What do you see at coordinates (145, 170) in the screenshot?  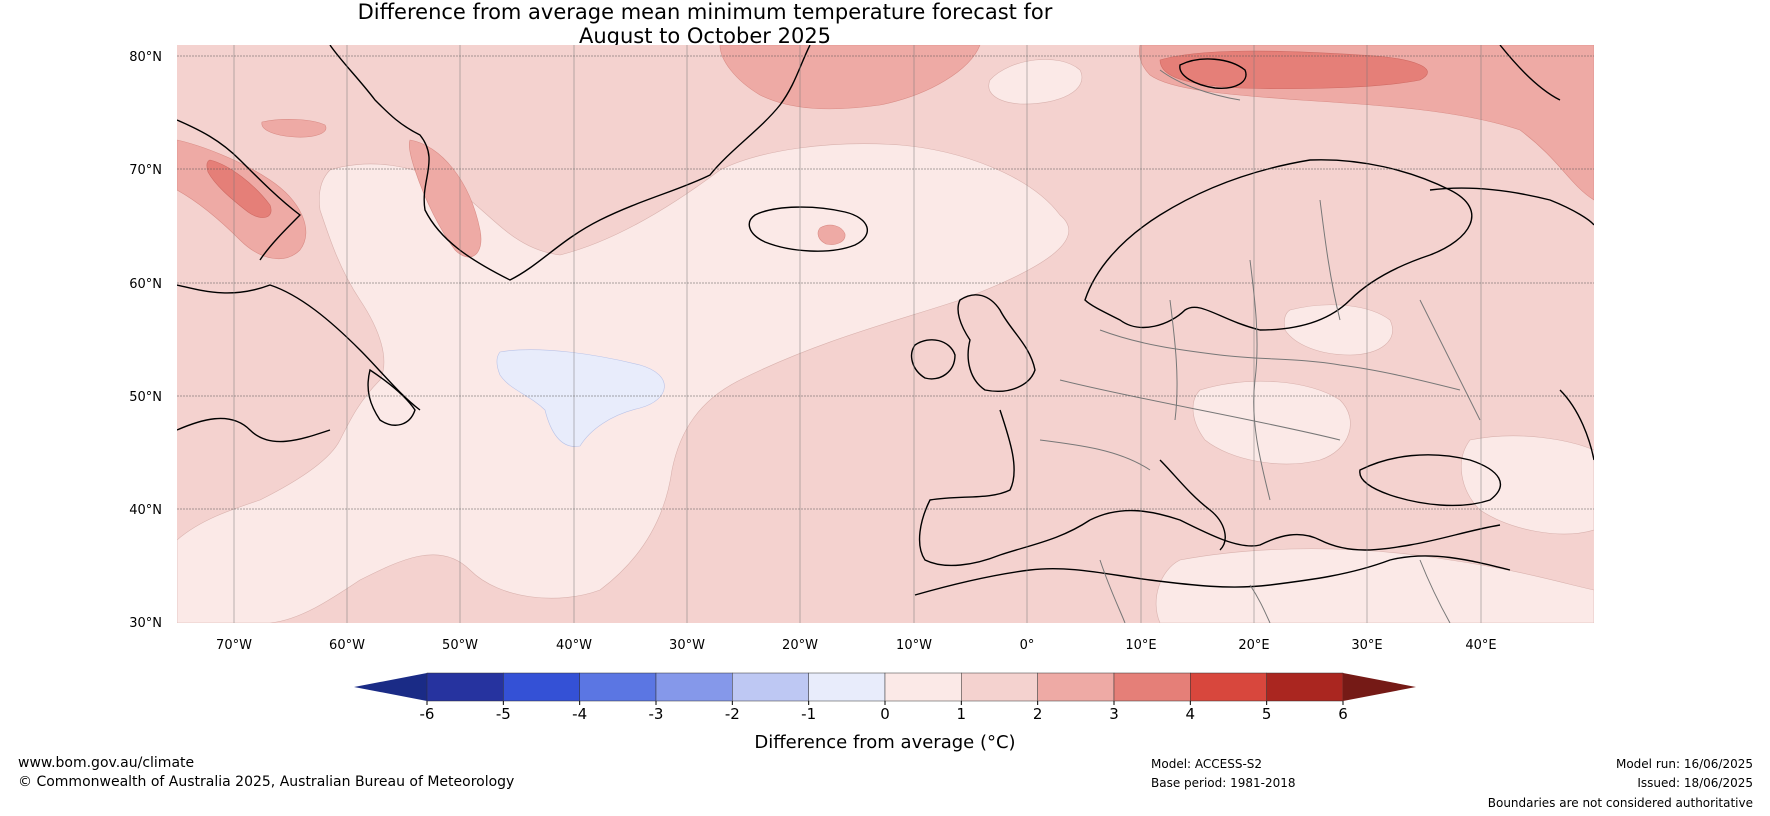 I see `lat-label-70n: 70°N` at bounding box center [145, 170].